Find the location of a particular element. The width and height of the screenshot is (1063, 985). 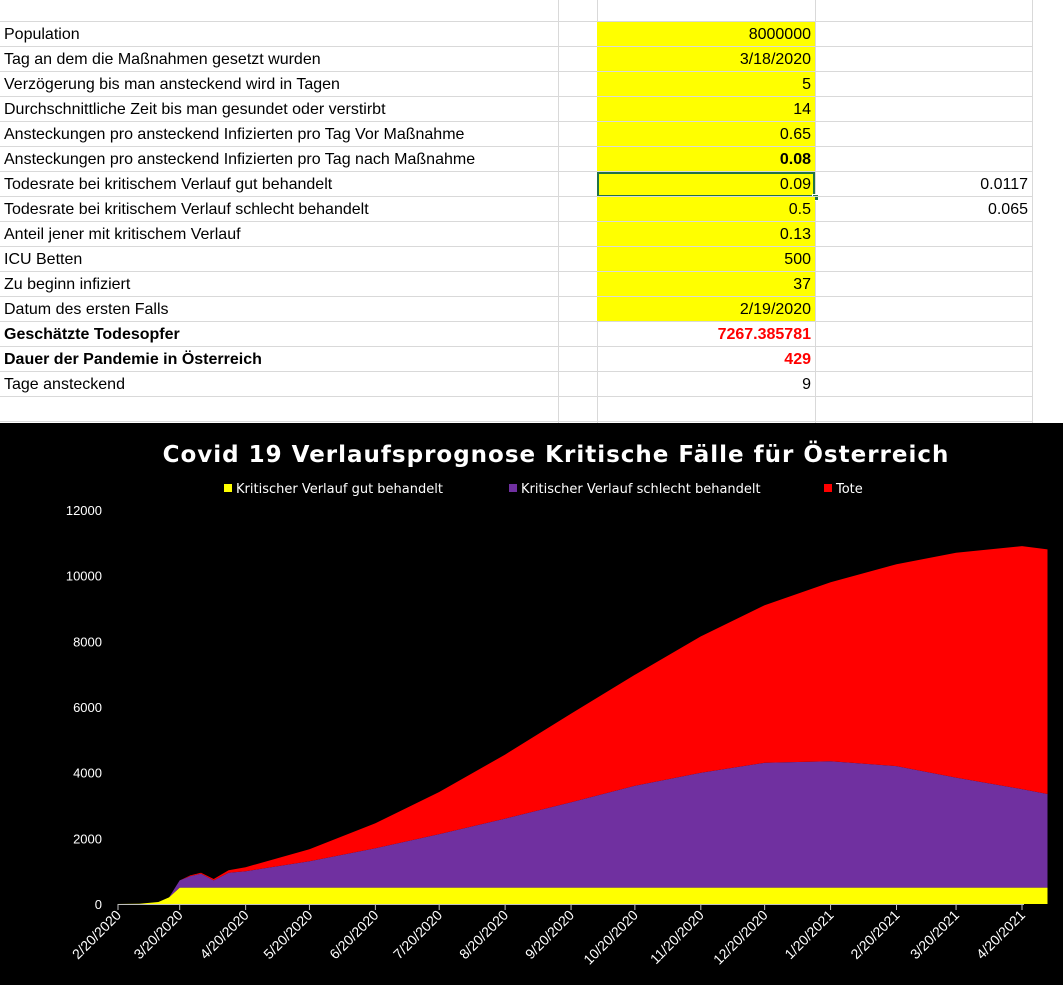

value-cell: 37 is located at coordinates (706, 284).